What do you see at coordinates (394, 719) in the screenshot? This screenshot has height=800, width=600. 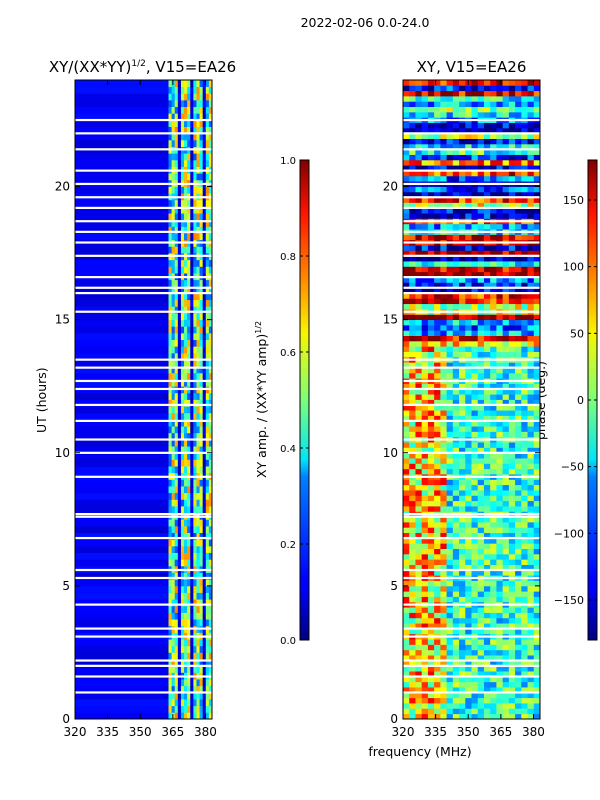 I see `right-ytick-label: 0` at bounding box center [394, 719].